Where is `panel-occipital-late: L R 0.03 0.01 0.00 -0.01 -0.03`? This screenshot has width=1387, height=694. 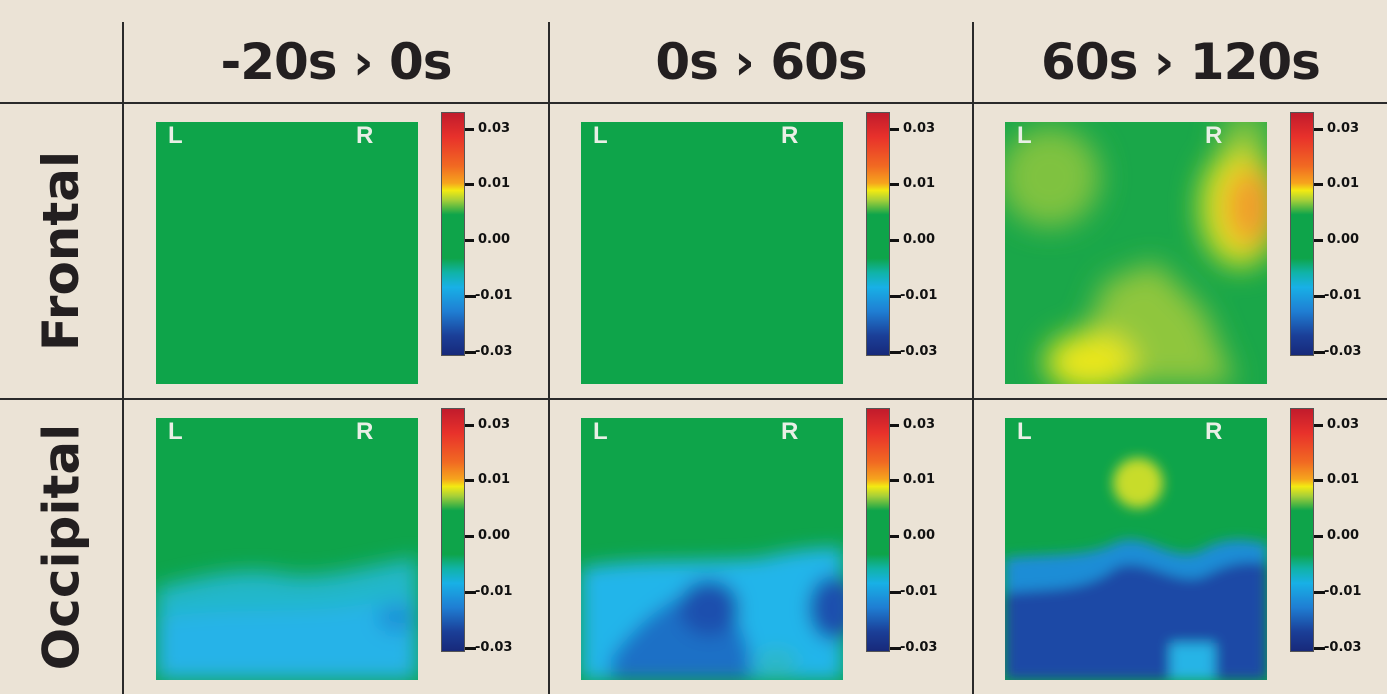
panel-occipital-late: L R 0.03 0.01 0.00 -0.01 -0.03 is located at coordinates (1193, 541).